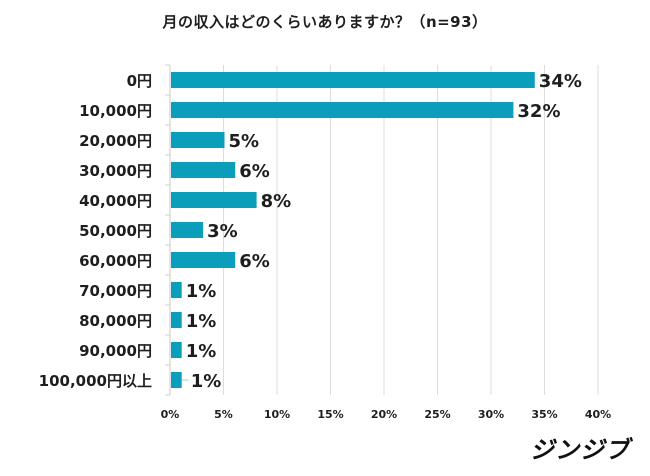 Image resolution: width=650 pixels, height=476 pixels. I want to click on x-tick-label: 10%, so click(277, 414).